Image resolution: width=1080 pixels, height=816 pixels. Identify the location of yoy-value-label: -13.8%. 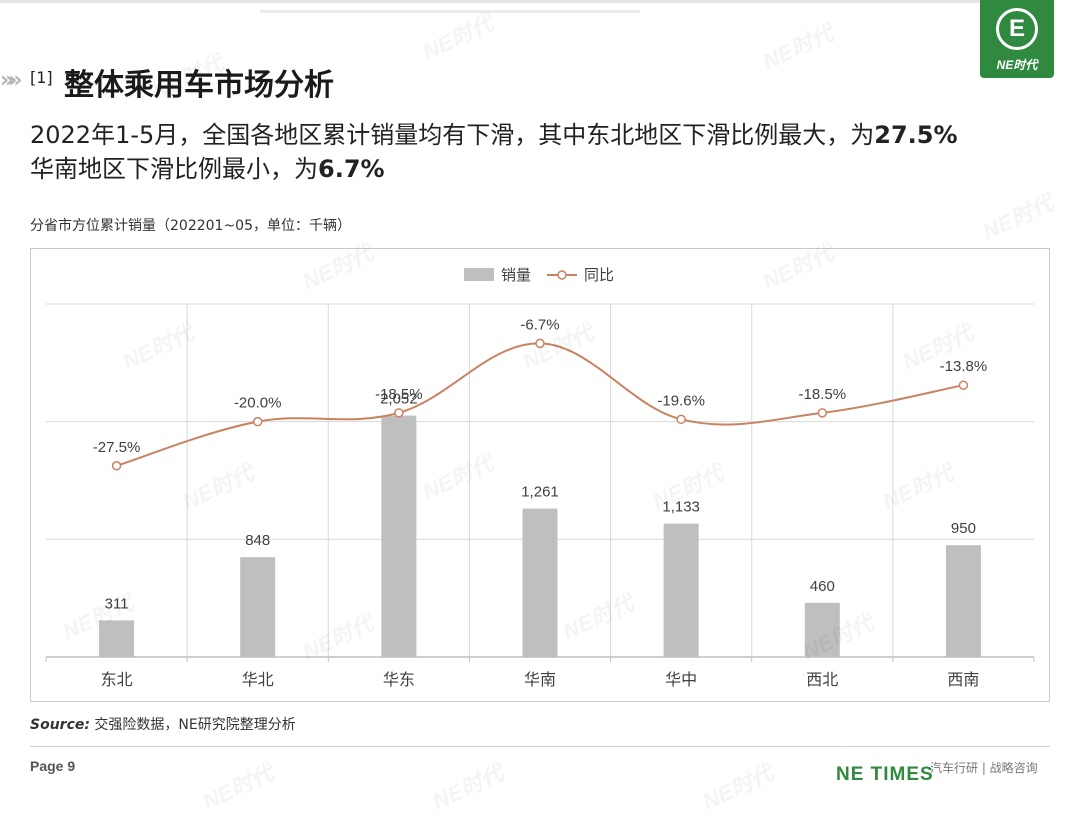
(964, 366).